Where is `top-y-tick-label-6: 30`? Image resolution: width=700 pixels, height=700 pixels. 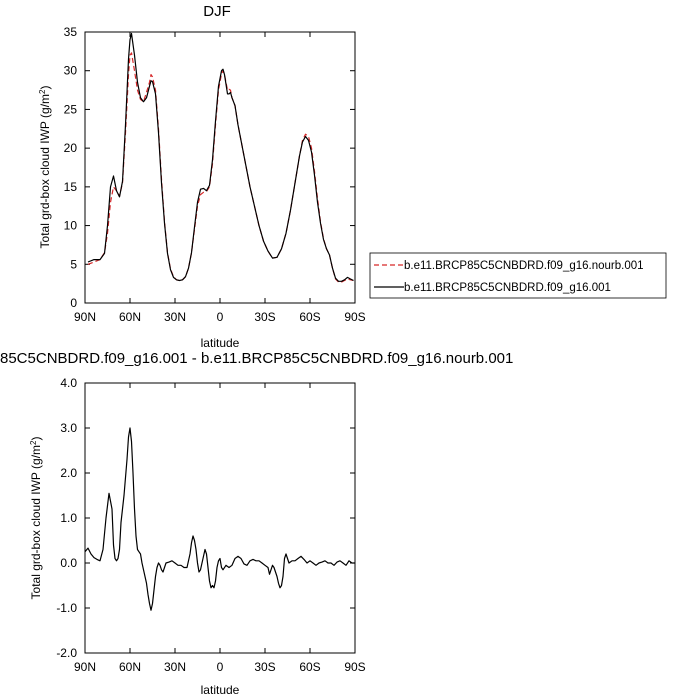
top-y-tick-label-6: 30 is located at coordinates (71, 71).